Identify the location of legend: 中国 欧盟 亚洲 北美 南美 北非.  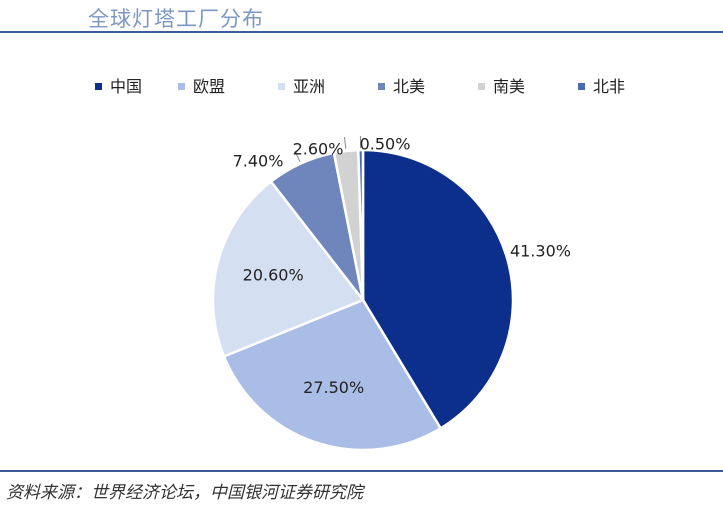
(360, 86).